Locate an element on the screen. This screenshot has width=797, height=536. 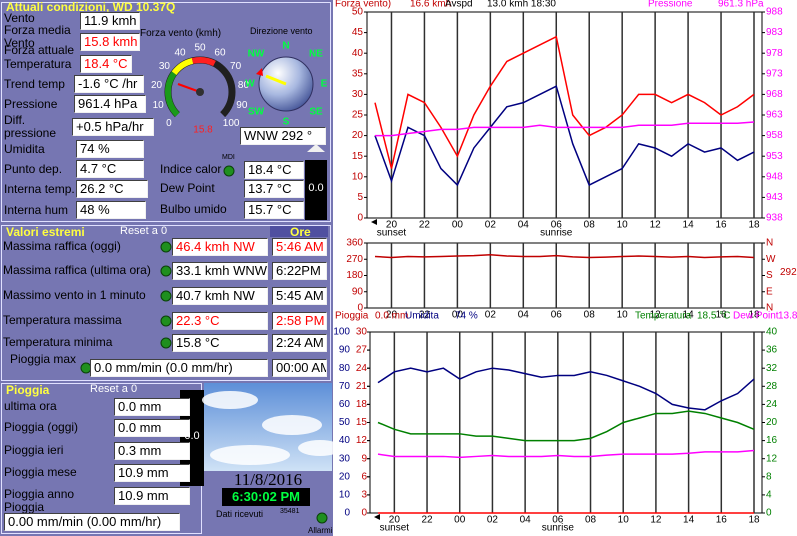
compass-point: S is located at coordinates (286, 122).